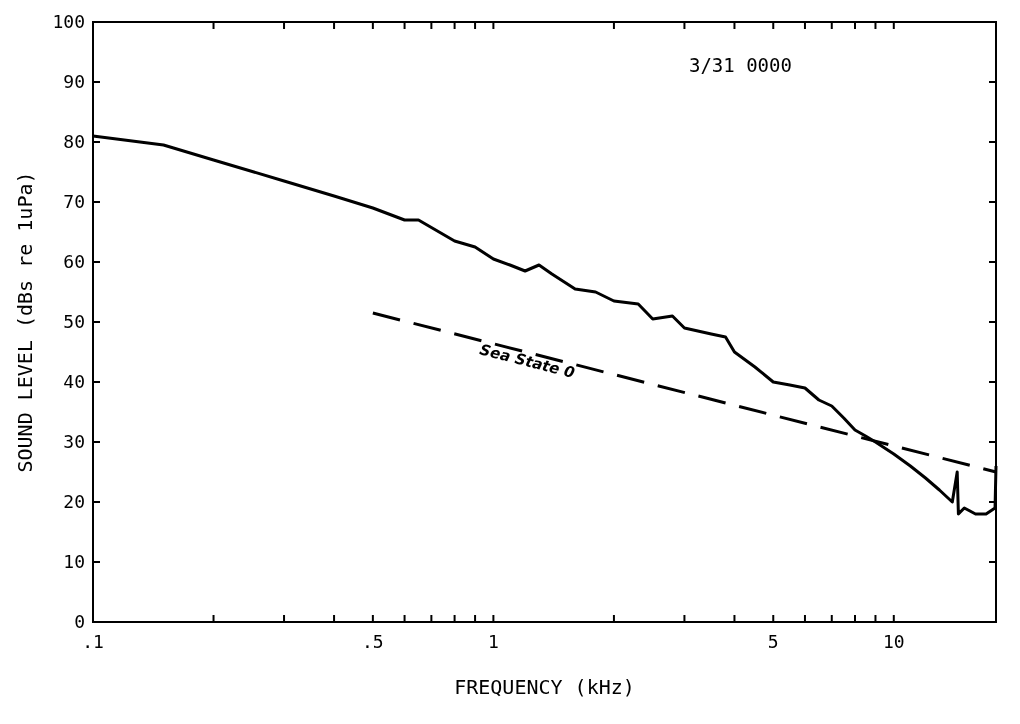 The height and width of the screenshot is (724, 1020). I want to click on y-tick-label: 30, so click(74, 441).